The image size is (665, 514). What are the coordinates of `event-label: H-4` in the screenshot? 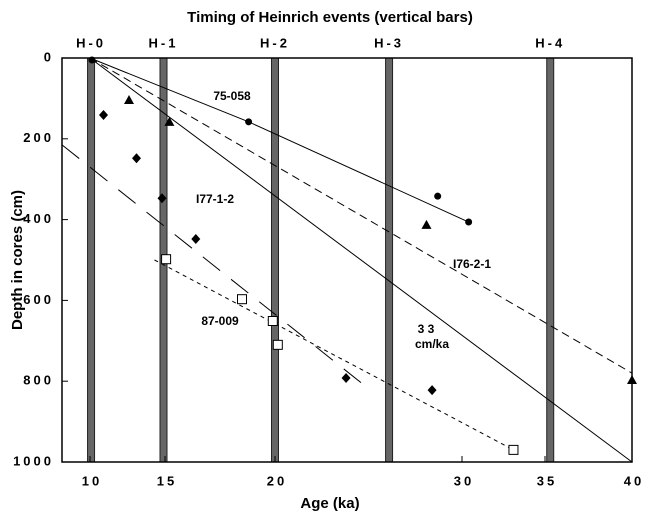 It's located at (550, 42).